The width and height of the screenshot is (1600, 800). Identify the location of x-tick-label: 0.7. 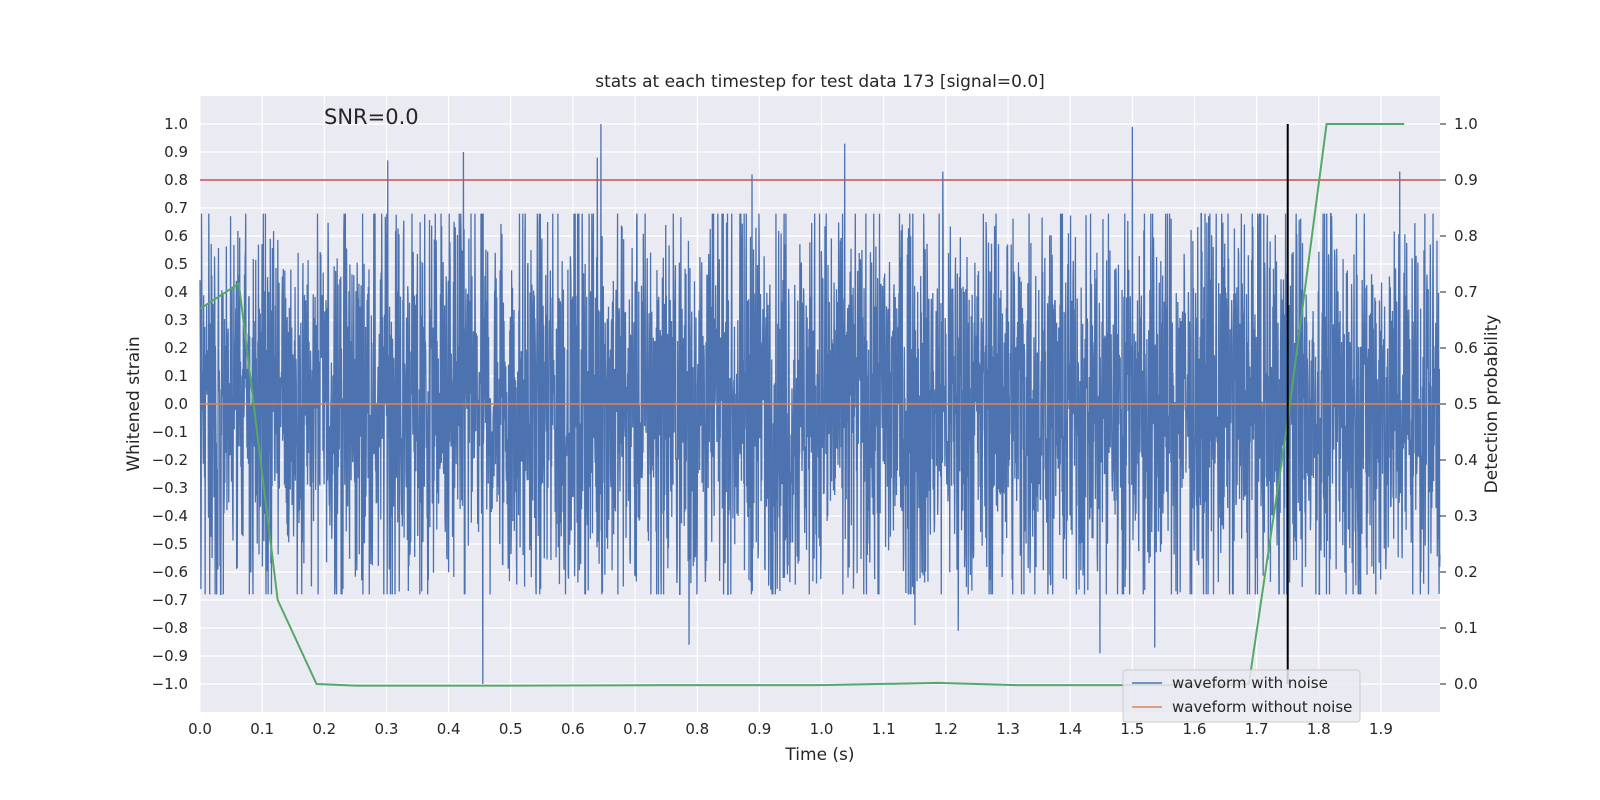
(635, 729).